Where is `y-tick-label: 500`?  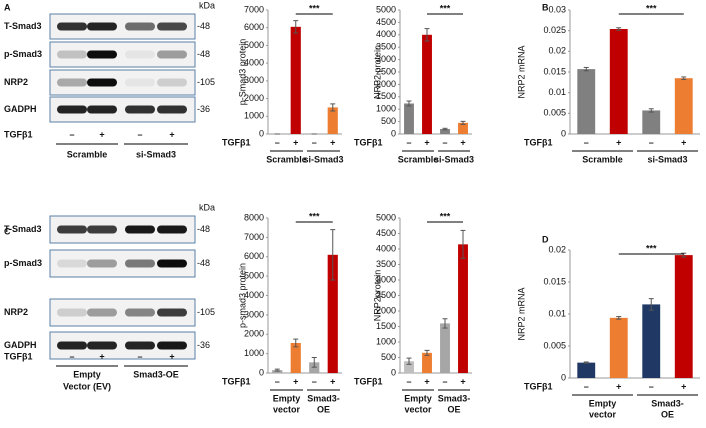 y-tick-label: 500 is located at coordinates (388, 357).